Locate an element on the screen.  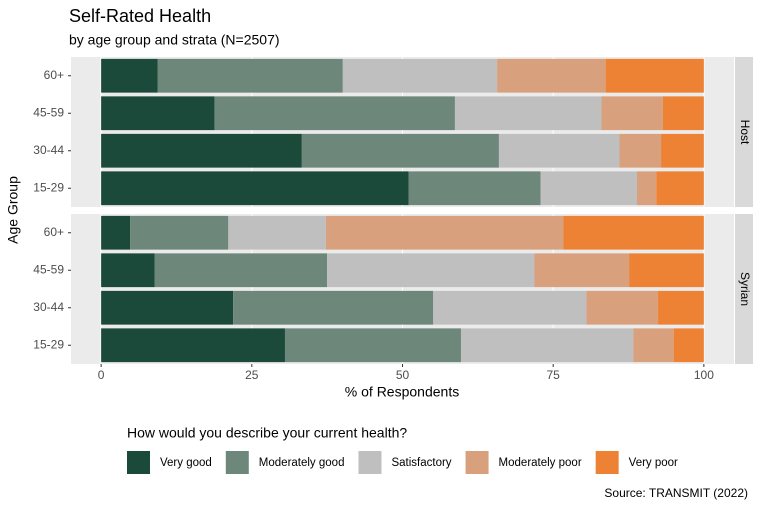
chart-subtitle: by age group and strata (N=2507) is located at coordinates (174, 40).